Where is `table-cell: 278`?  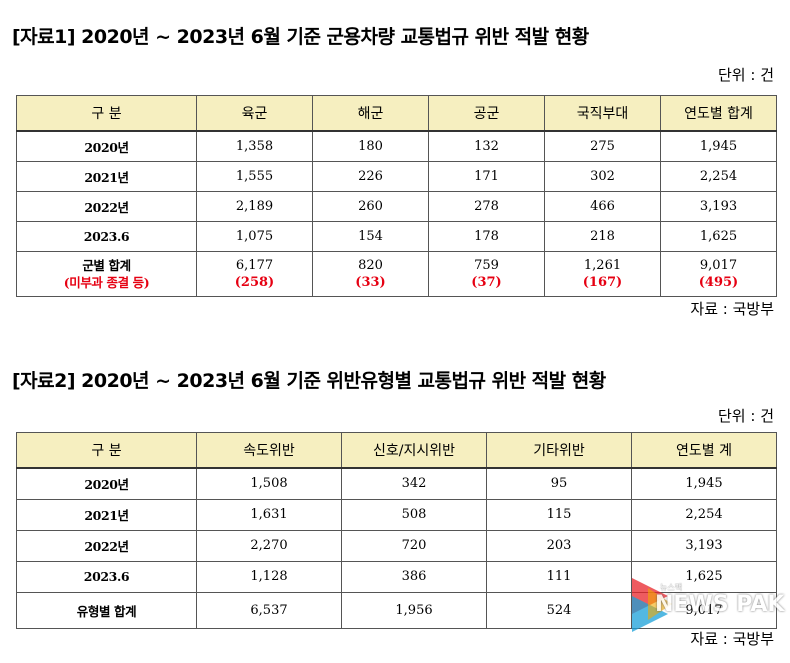 table-cell: 278 is located at coordinates (486, 206).